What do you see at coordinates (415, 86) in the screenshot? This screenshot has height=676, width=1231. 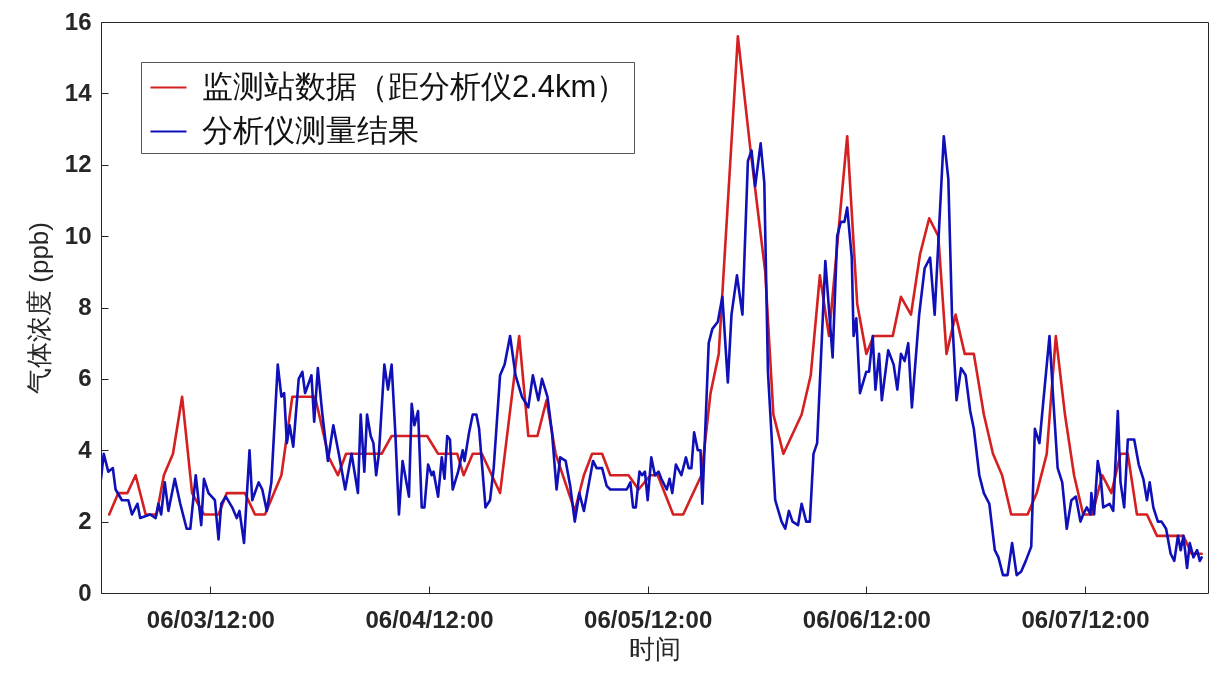 I see `legend-label: 监测站数据（距分析仪2.4km）` at bounding box center [415, 86].